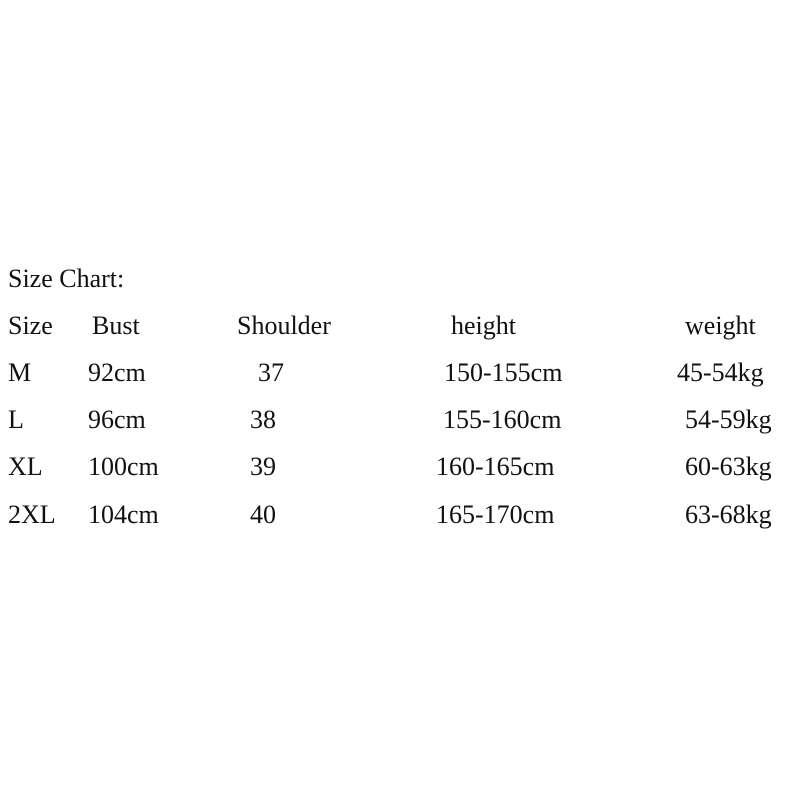 This screenshot has width=800, height=800. I want to click on header-bust: Bust, so click(116, 325).